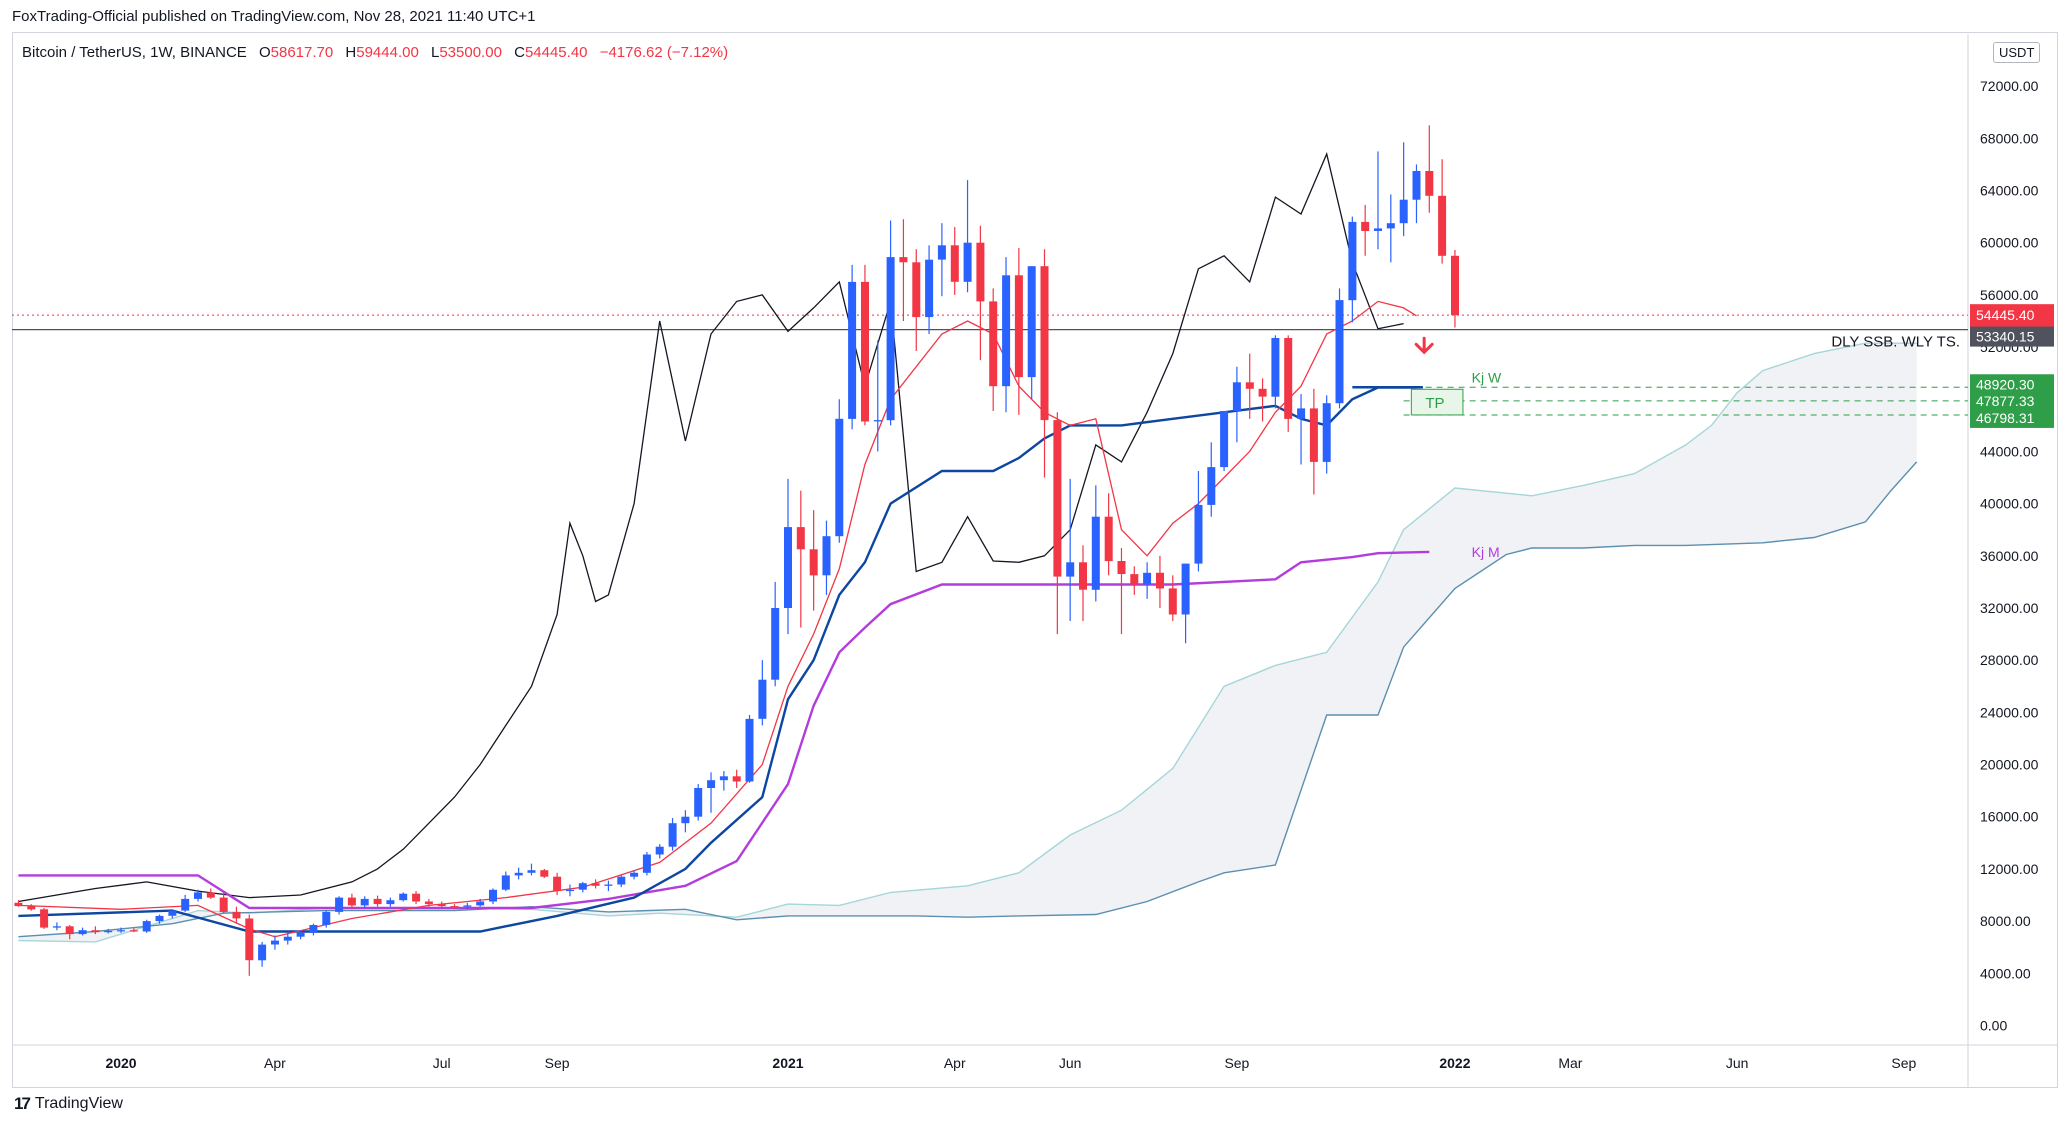 The width and height of the screenshot is (2070, 1125). What do you see at coordinates (2009, 451) in the screenshot?
I see `price-tick-label: 44000.00` at bounding box center [2009, 451].